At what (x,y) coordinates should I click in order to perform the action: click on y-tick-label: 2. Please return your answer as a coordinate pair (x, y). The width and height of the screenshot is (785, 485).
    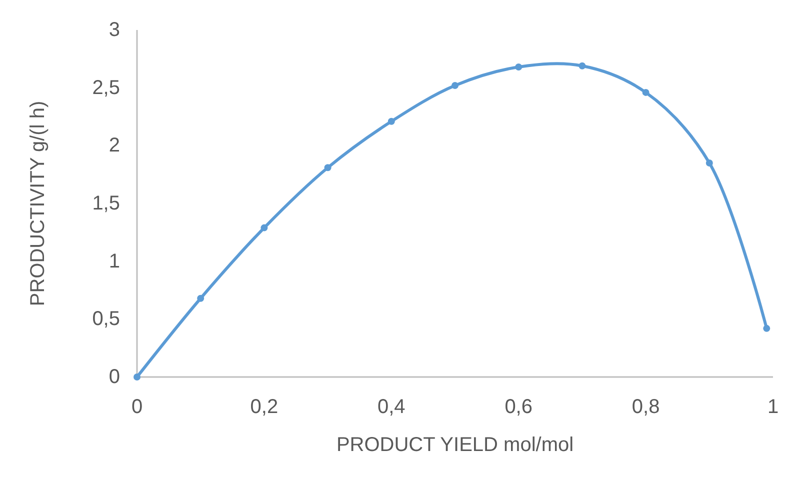
    Looking at the image, I should click on (114, 145).